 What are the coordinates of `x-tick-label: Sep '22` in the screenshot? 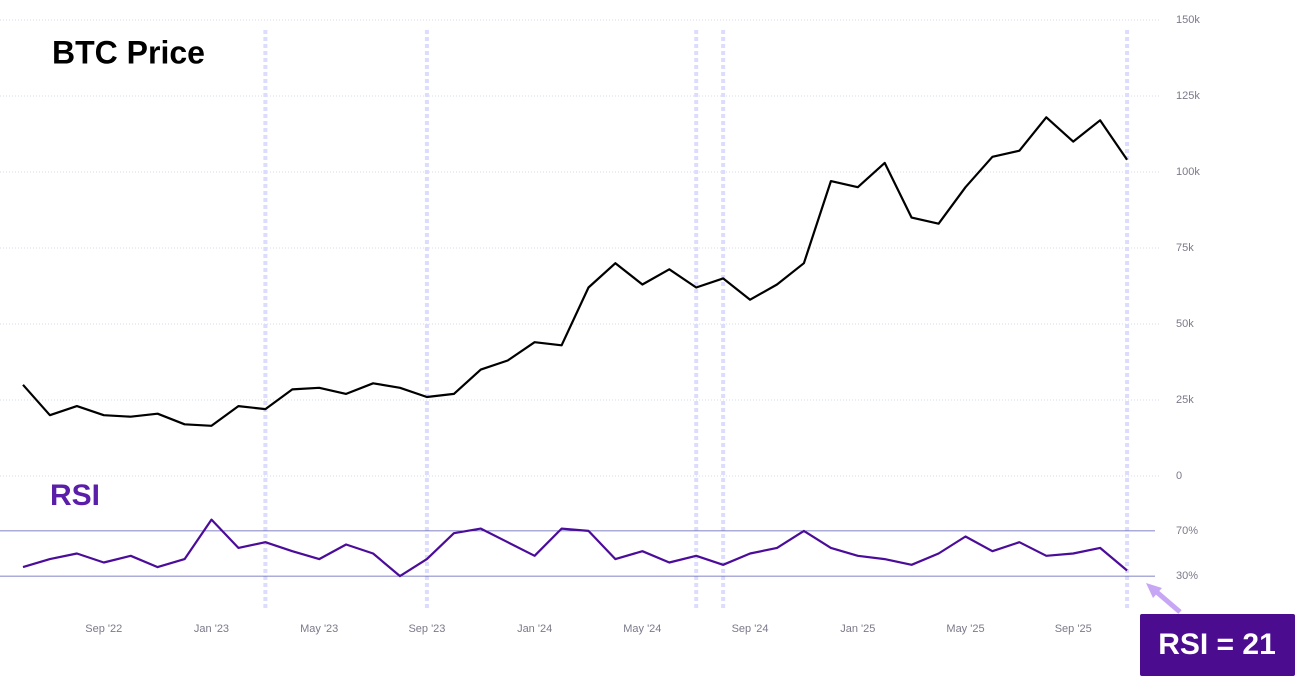 It's located at (103, 629).